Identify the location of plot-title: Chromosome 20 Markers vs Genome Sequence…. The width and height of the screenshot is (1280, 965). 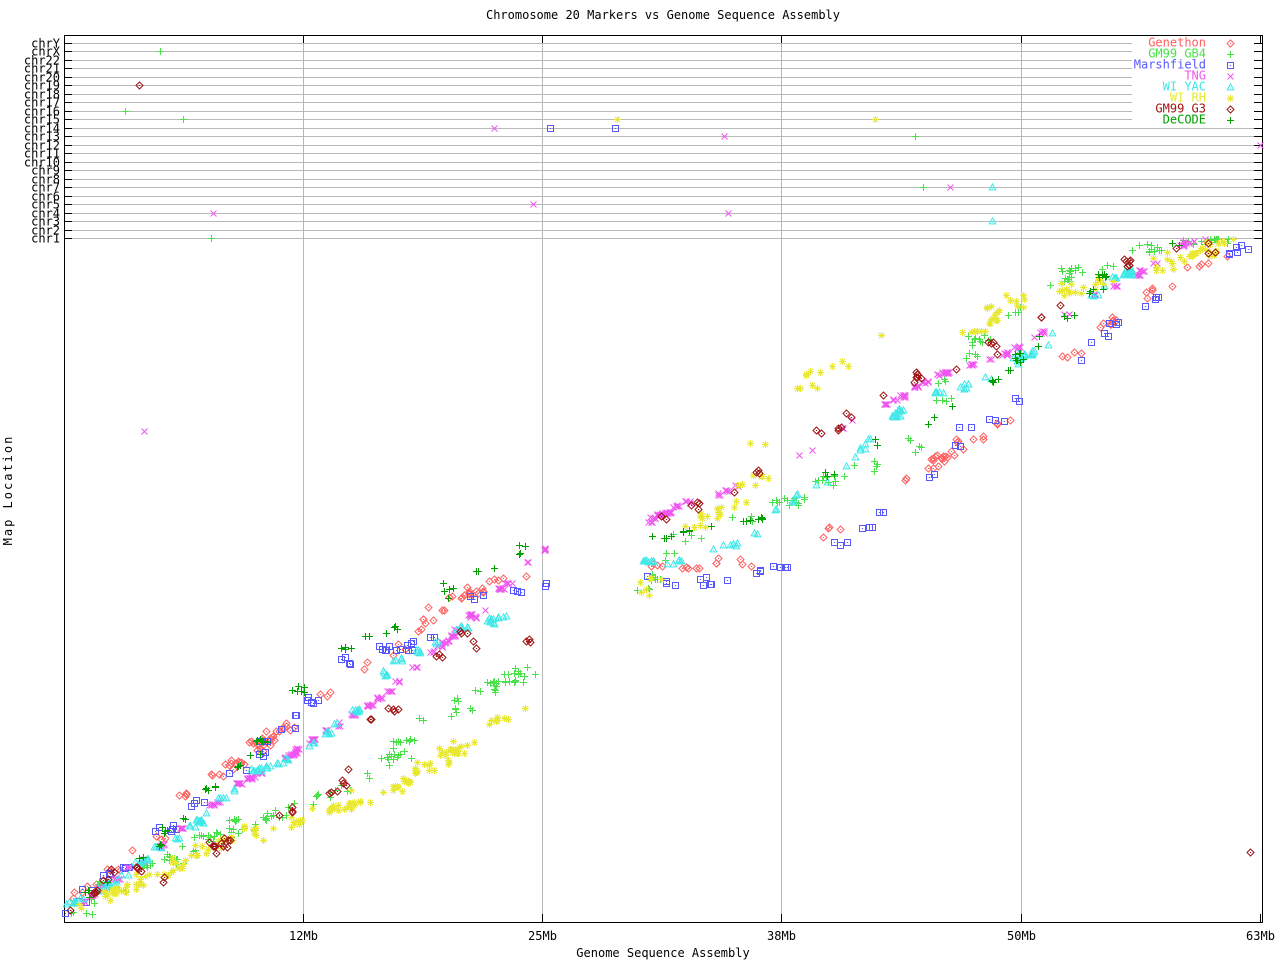
(663, 15).